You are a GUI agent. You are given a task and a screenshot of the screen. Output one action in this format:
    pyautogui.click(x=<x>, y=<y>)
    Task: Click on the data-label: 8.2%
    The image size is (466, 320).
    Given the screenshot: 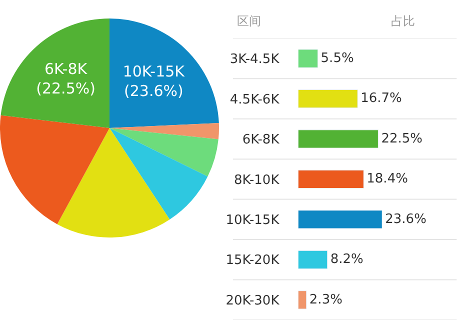 What is the action you would take?
    pyautogui.click(x=347, y=260)
    